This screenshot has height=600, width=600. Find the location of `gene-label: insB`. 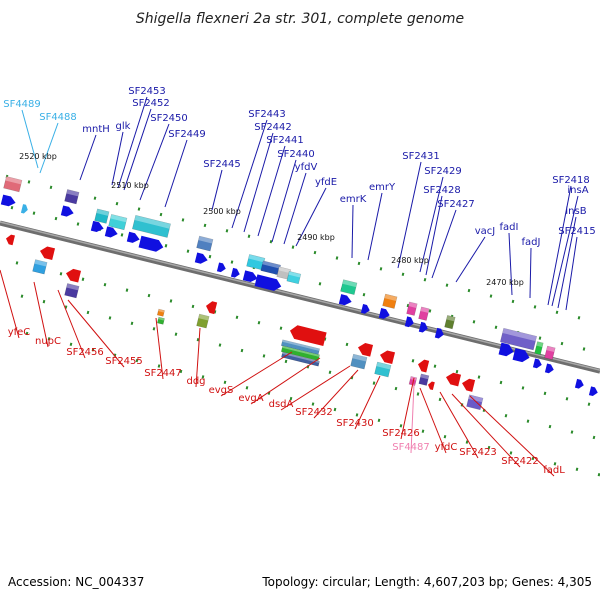

gene-label: insB is located at coordinates (575, 211).